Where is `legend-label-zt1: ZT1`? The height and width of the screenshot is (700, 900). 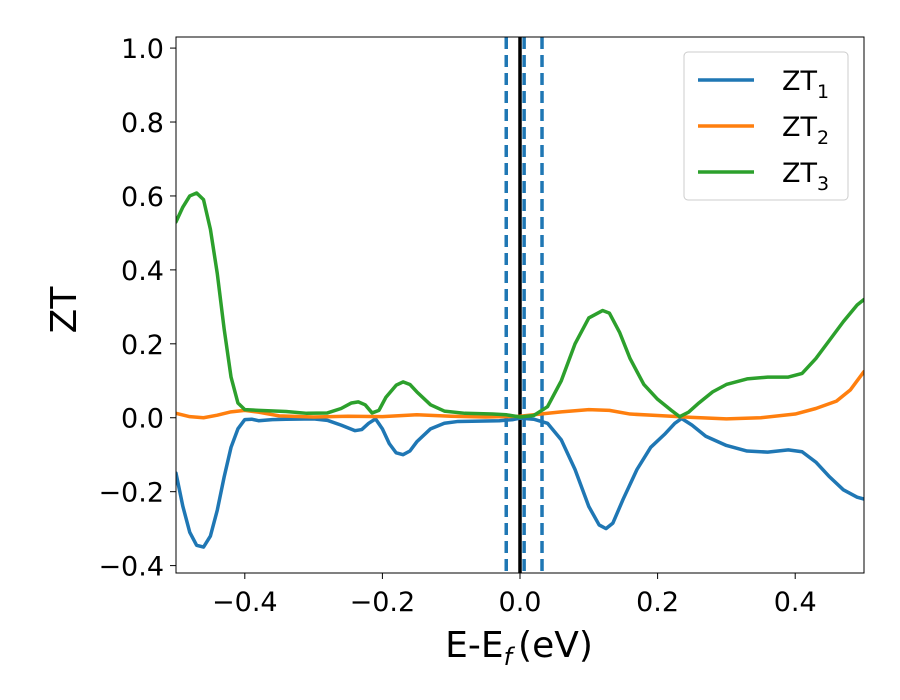 legend-label-zt1: ZT1 is located at coordinates (805, 84).